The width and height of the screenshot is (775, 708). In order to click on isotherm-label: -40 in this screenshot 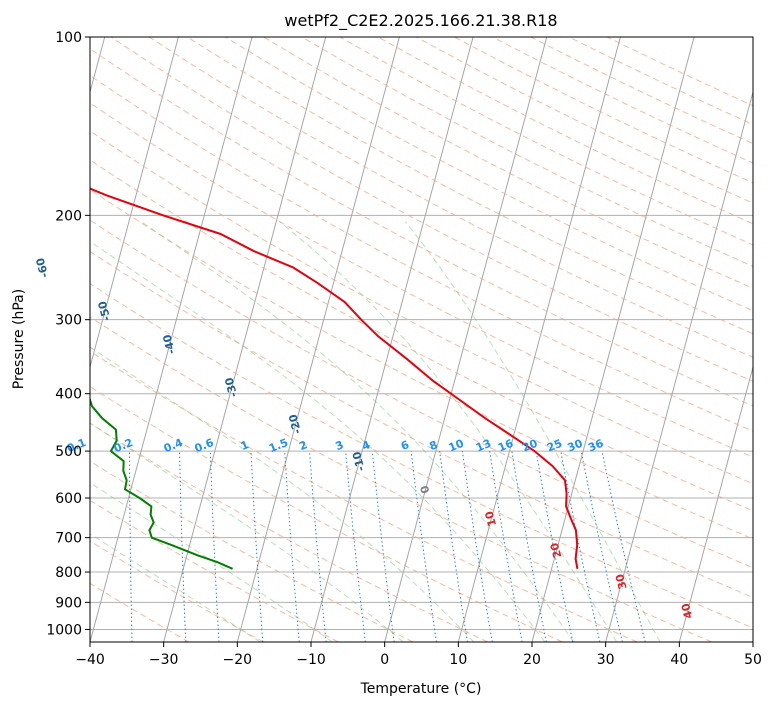, I will do `click(169, 344)`.